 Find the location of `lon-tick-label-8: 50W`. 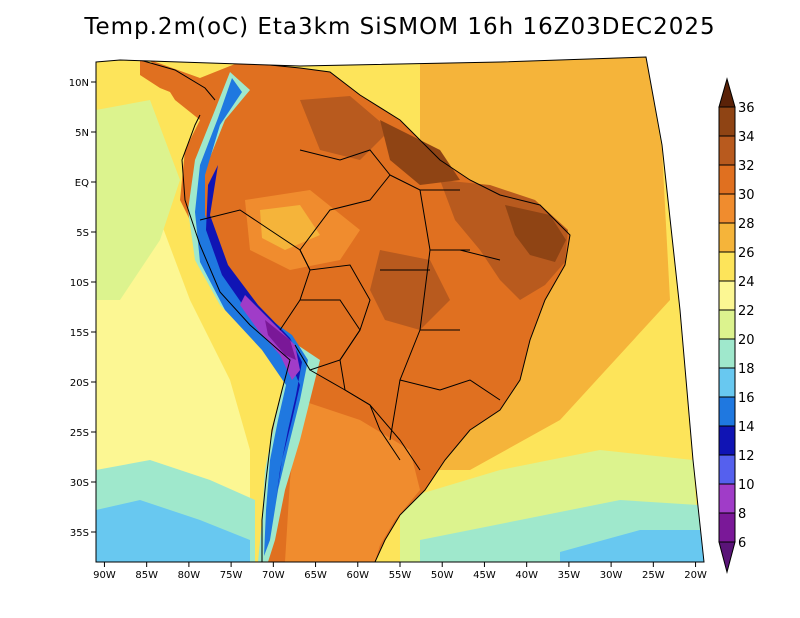

lon-tick-label-8: 50W is located at coordinates (442, 575).